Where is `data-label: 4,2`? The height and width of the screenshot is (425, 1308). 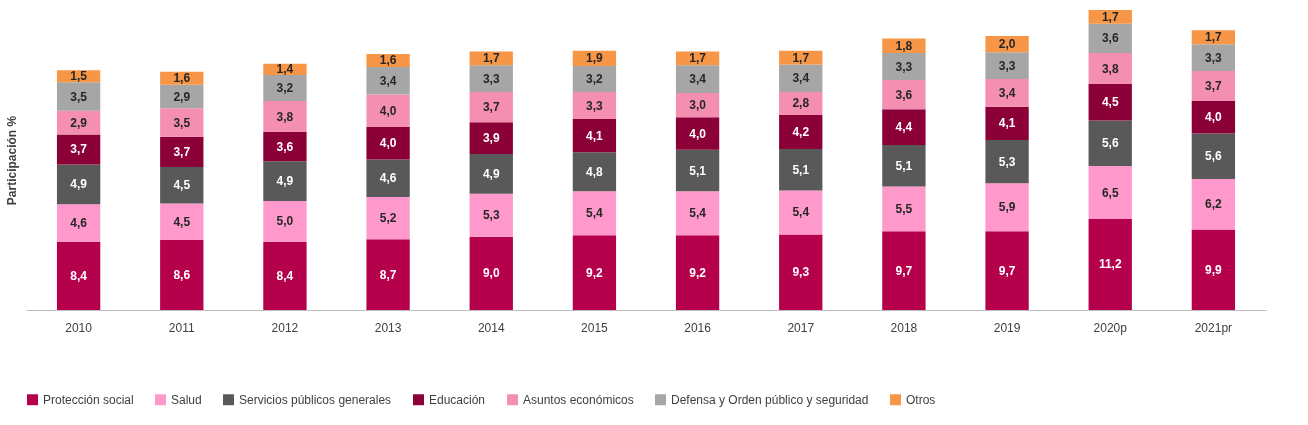 data-label: 4,2 is located at coordinates (801, 131).